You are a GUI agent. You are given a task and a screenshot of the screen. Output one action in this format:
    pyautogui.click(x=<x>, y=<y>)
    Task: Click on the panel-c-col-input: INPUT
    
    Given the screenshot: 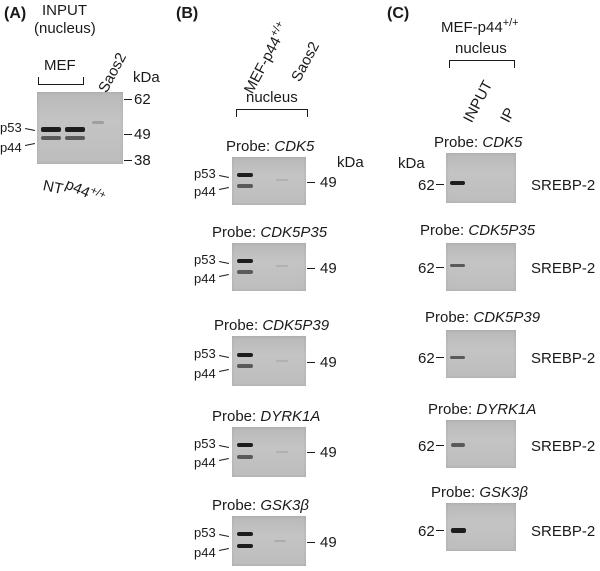 What is the action you would take?
    pyautogui.click(x=478, y=101)
    